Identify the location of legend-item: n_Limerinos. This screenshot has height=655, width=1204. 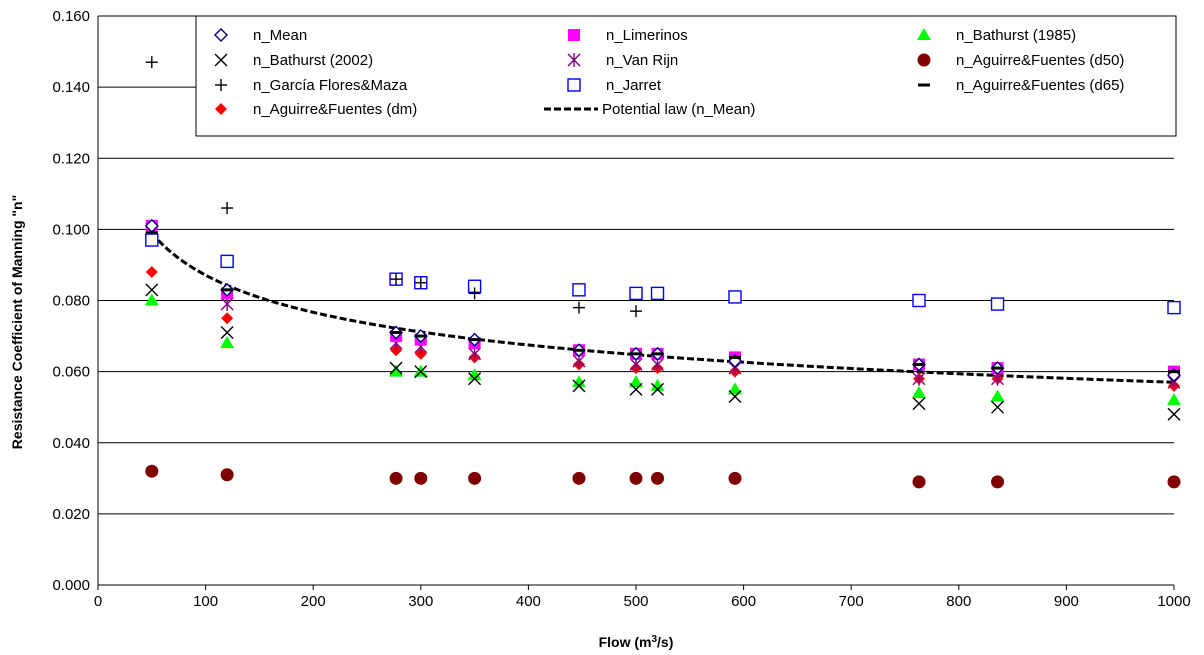
(628, 35).